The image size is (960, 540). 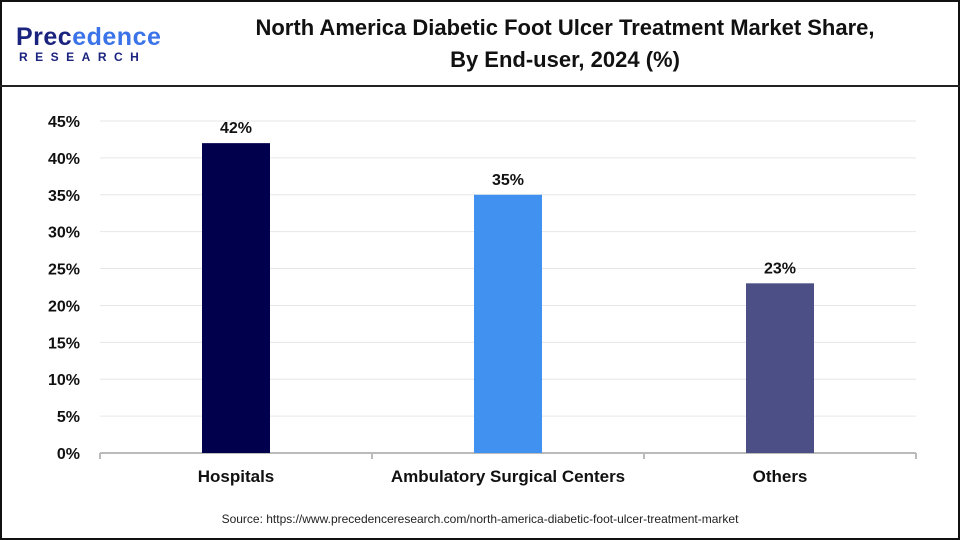 I want to click on logo-subtext: RESEARCH, so click(x=83, y=57).